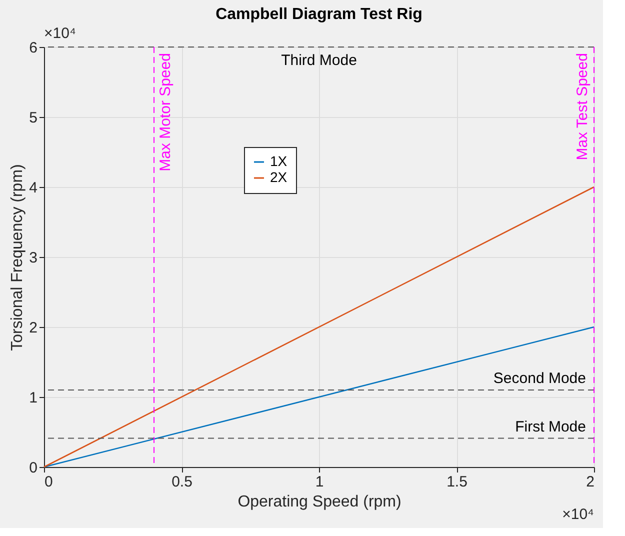  I want to click on ref-line-label: Max Test Speed, so click(582, 106).